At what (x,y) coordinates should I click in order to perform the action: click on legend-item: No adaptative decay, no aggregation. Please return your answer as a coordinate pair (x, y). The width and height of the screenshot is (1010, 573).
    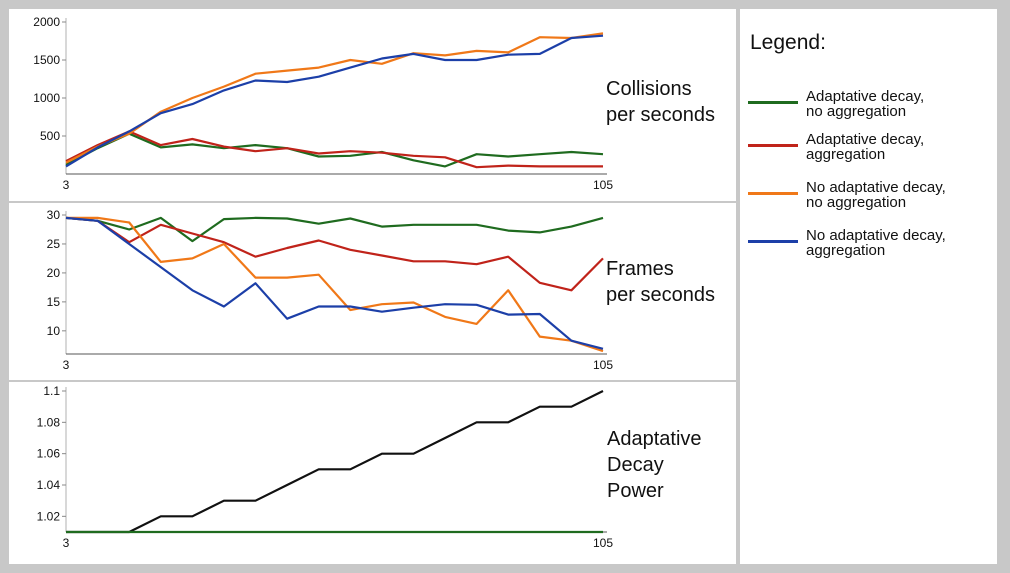
    Looking at the image, I should click on (870, 200).